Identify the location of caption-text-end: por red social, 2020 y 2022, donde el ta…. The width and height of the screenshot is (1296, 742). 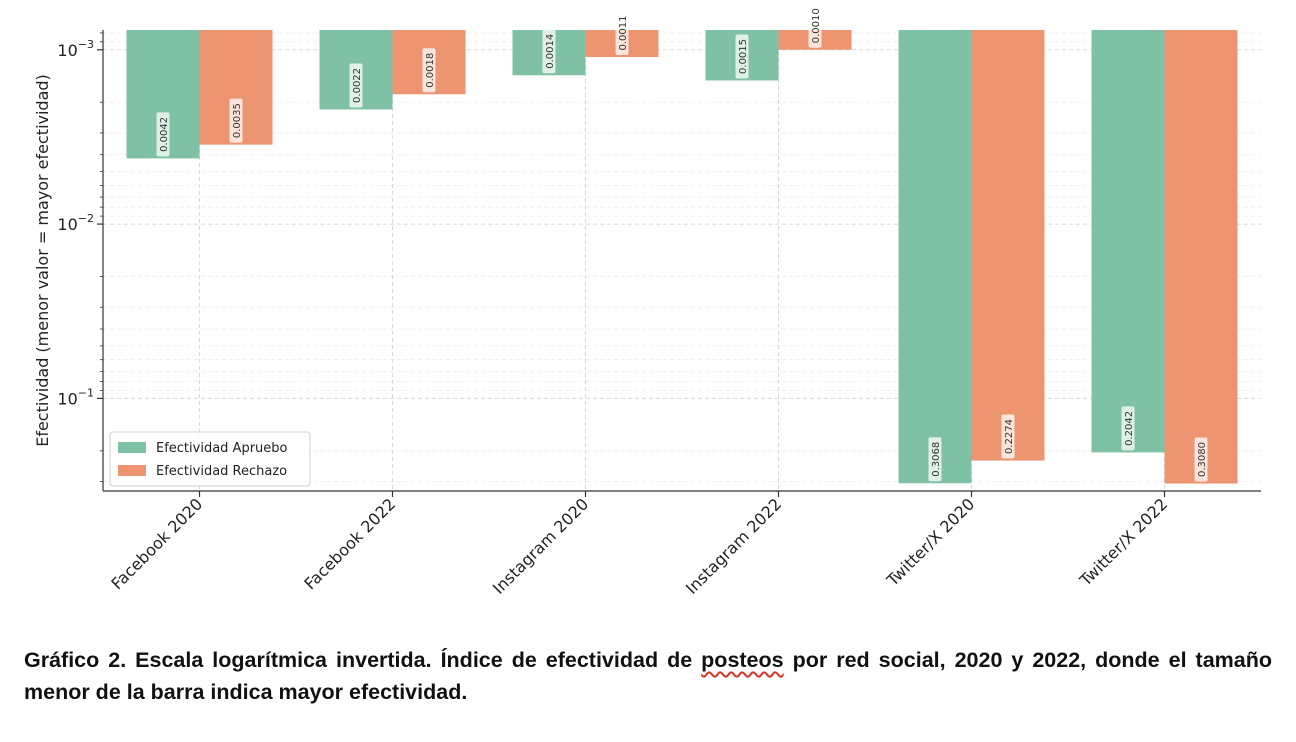
(648, 676).